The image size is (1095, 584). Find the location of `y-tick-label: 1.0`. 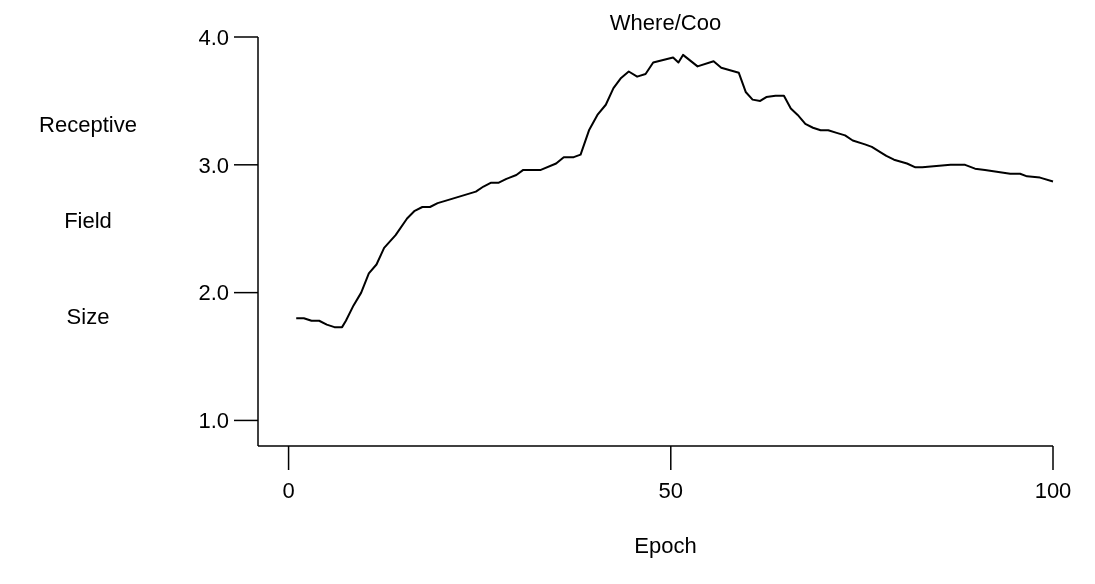

y-tick-label: 1.0 is located at coordinates (213, 421).